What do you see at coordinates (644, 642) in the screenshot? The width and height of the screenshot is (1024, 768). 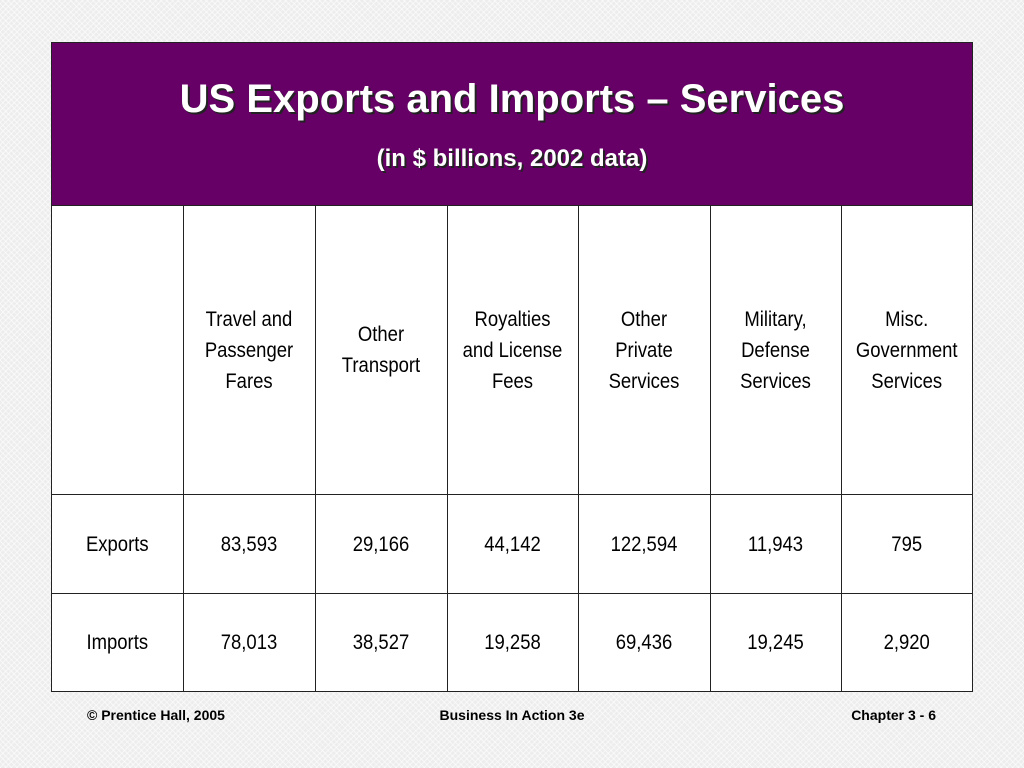 I see `table-cell: 69,436` at bounding box center [644, 642].